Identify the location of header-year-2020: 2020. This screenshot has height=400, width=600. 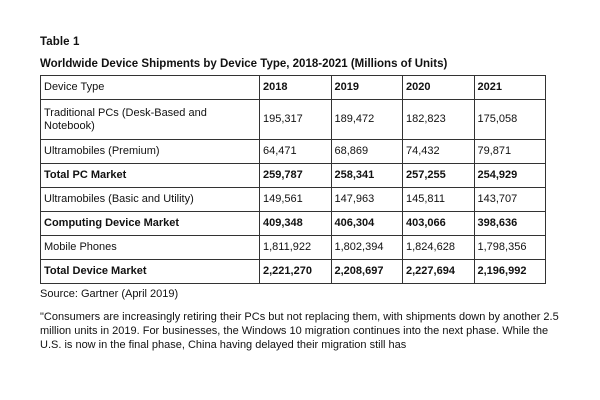
(438, 87).